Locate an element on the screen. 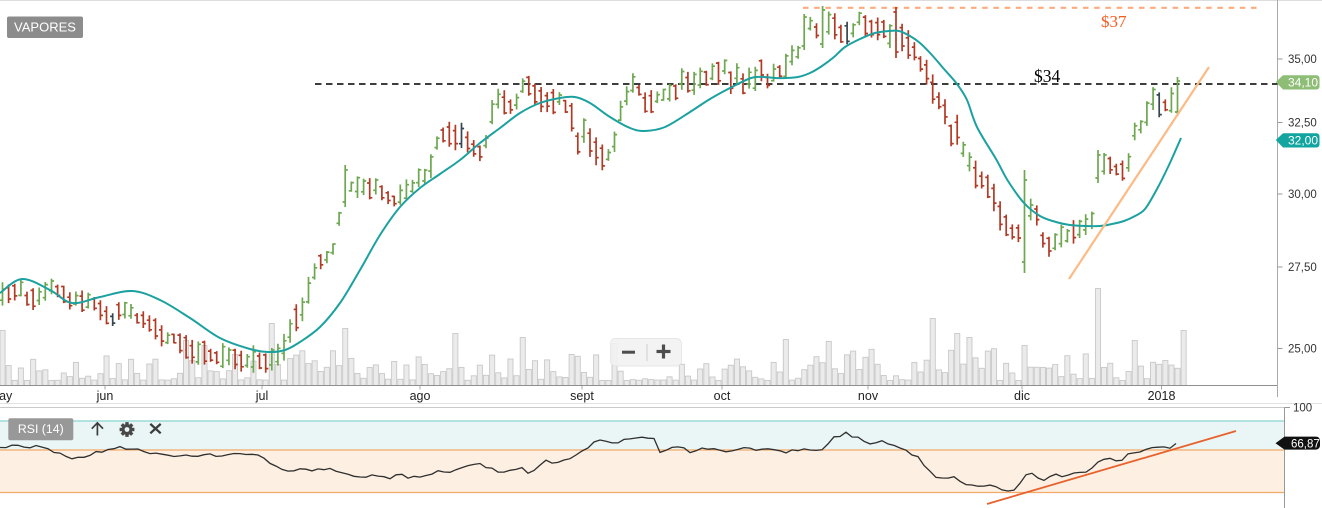  svg-text: jul is located at coordinates (262, 396).